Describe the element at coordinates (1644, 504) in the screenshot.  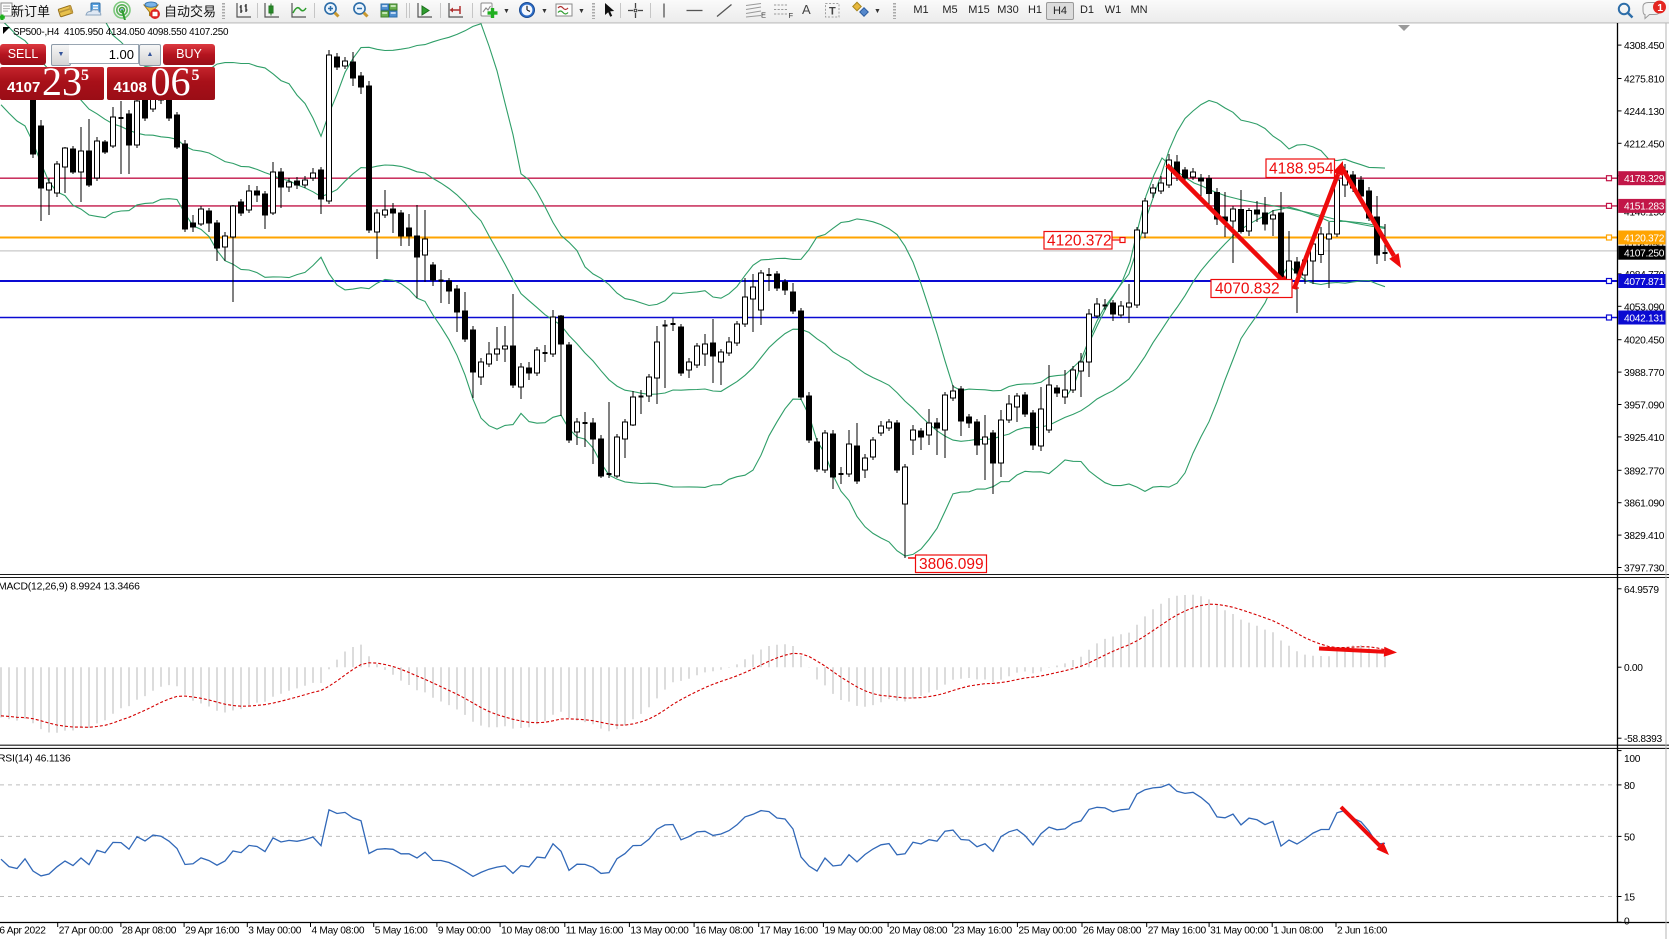
I see `svg-text: 3861.090` at that location.